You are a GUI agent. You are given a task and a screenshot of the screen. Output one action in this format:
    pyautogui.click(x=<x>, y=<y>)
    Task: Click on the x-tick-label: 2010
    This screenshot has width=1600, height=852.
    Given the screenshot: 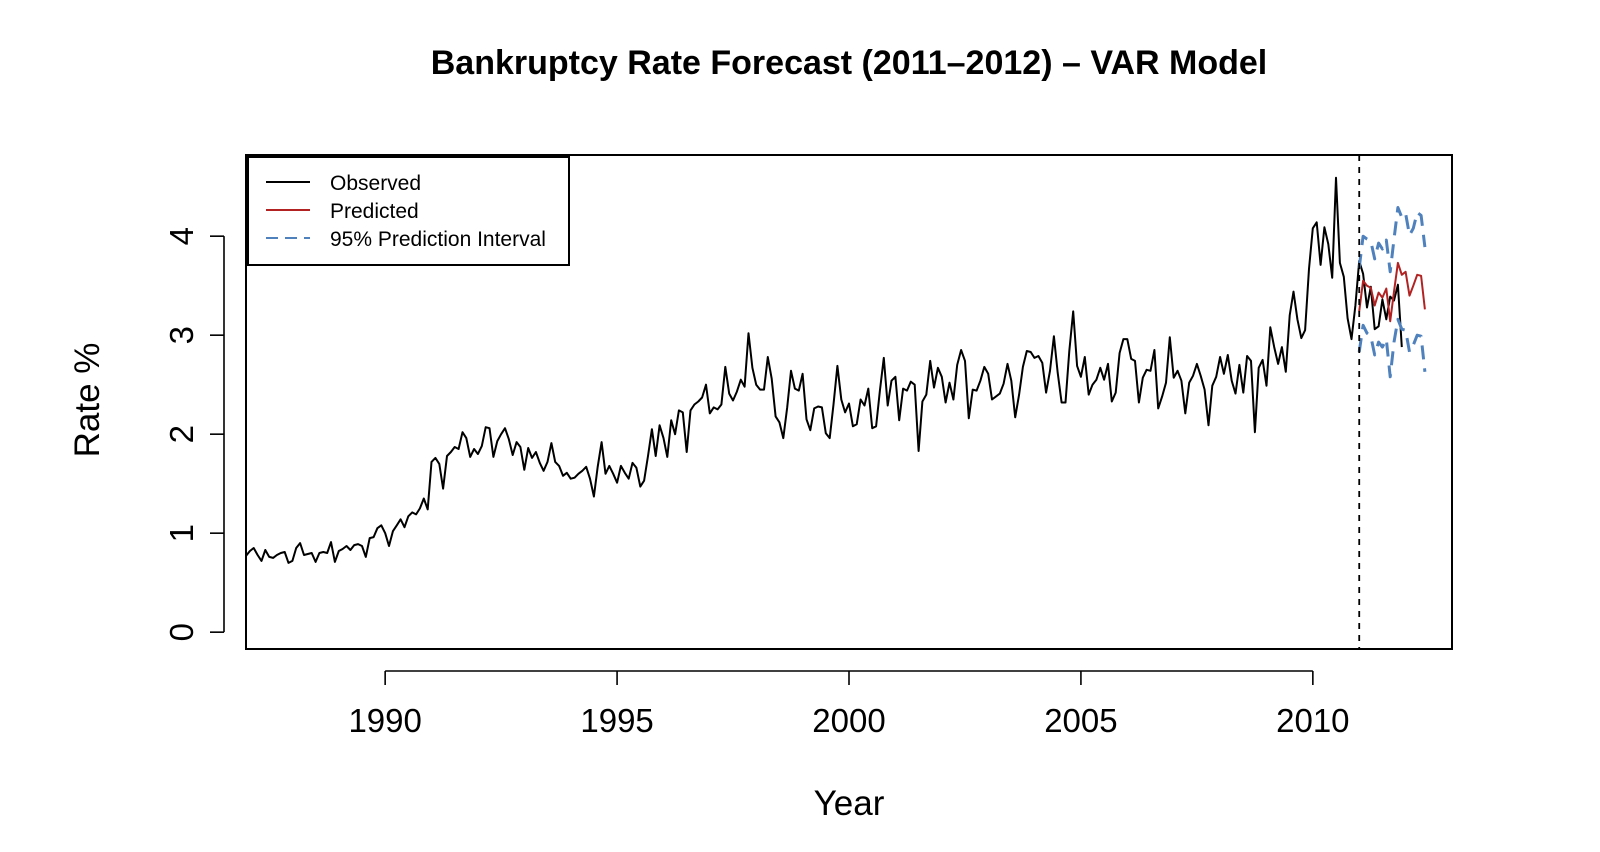 What is the action you would take?
    pyautogui.click(x=1312, y=720)
    